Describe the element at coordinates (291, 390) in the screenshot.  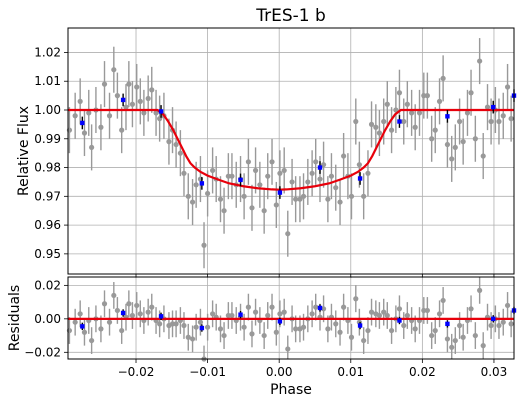
I see `x-axis-label: Phase` at that location.